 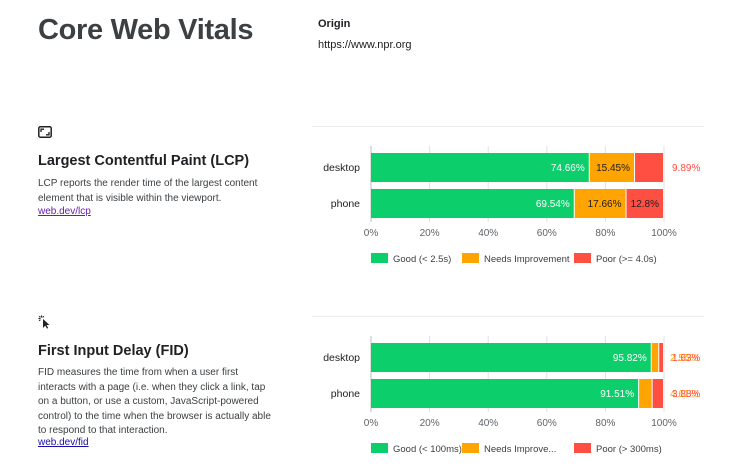 What do you see at coordinates (605, 204) in the screenshot?
I see `lcp-data-label: 17.66%` at bounding box center [605, 204].